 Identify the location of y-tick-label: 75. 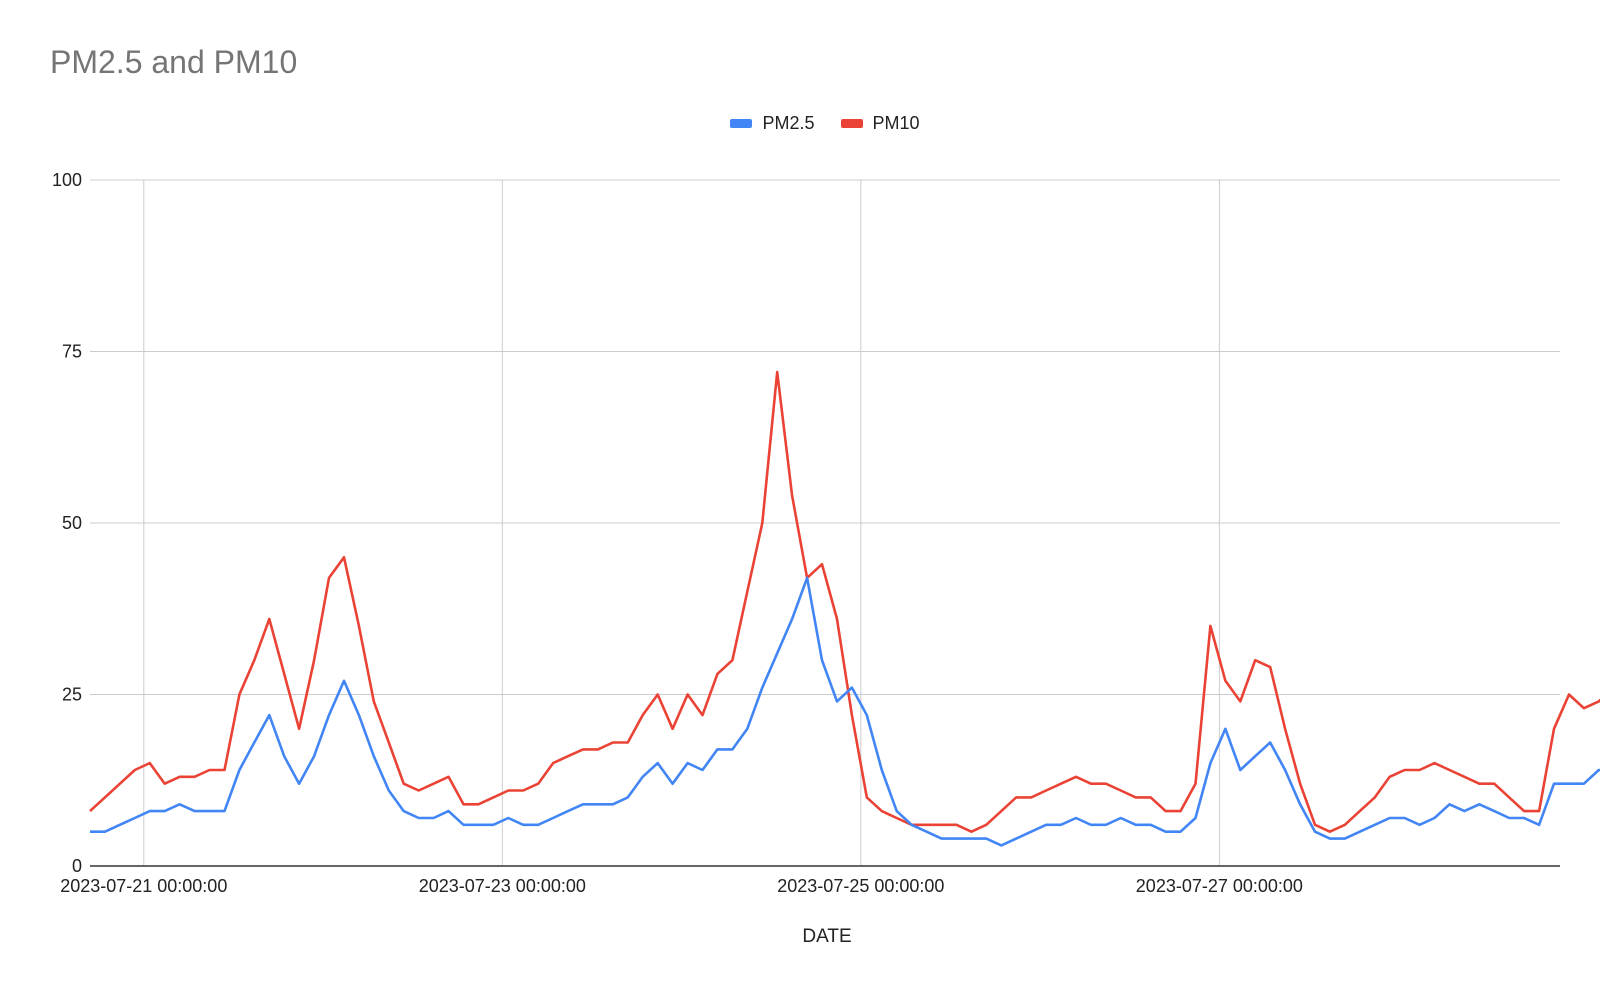
(72, 352).